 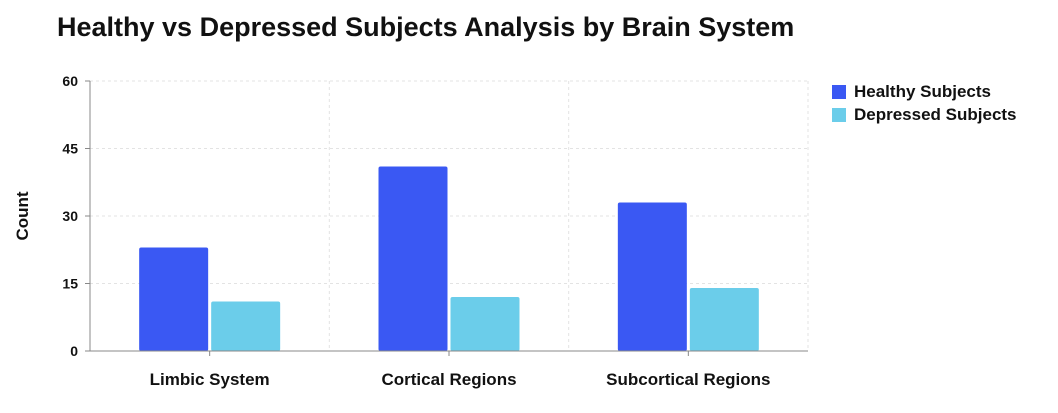 I want to click on y-tick-labels: 0 15 30 45 60, so click(x=70, y=216).